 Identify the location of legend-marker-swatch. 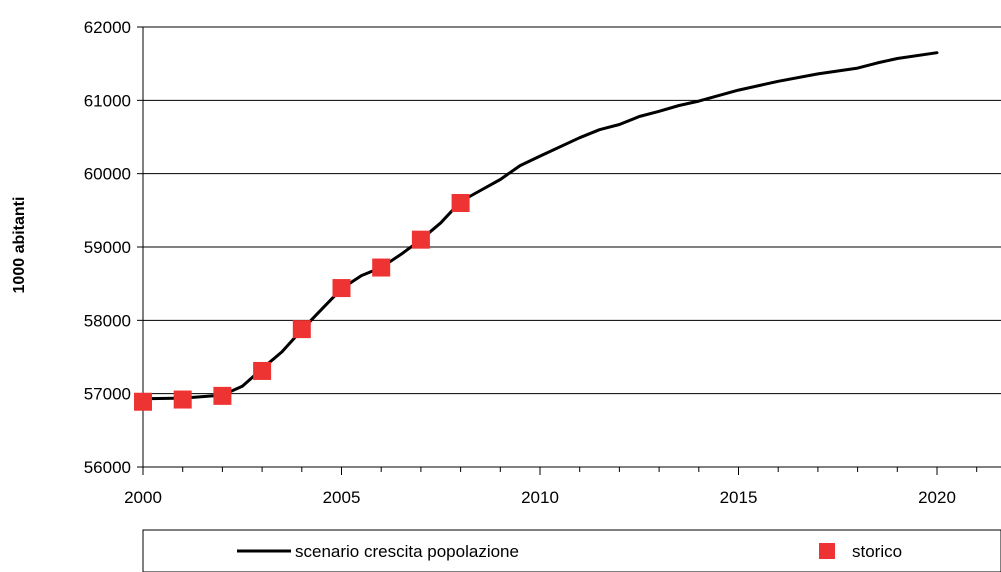
(827, 551).